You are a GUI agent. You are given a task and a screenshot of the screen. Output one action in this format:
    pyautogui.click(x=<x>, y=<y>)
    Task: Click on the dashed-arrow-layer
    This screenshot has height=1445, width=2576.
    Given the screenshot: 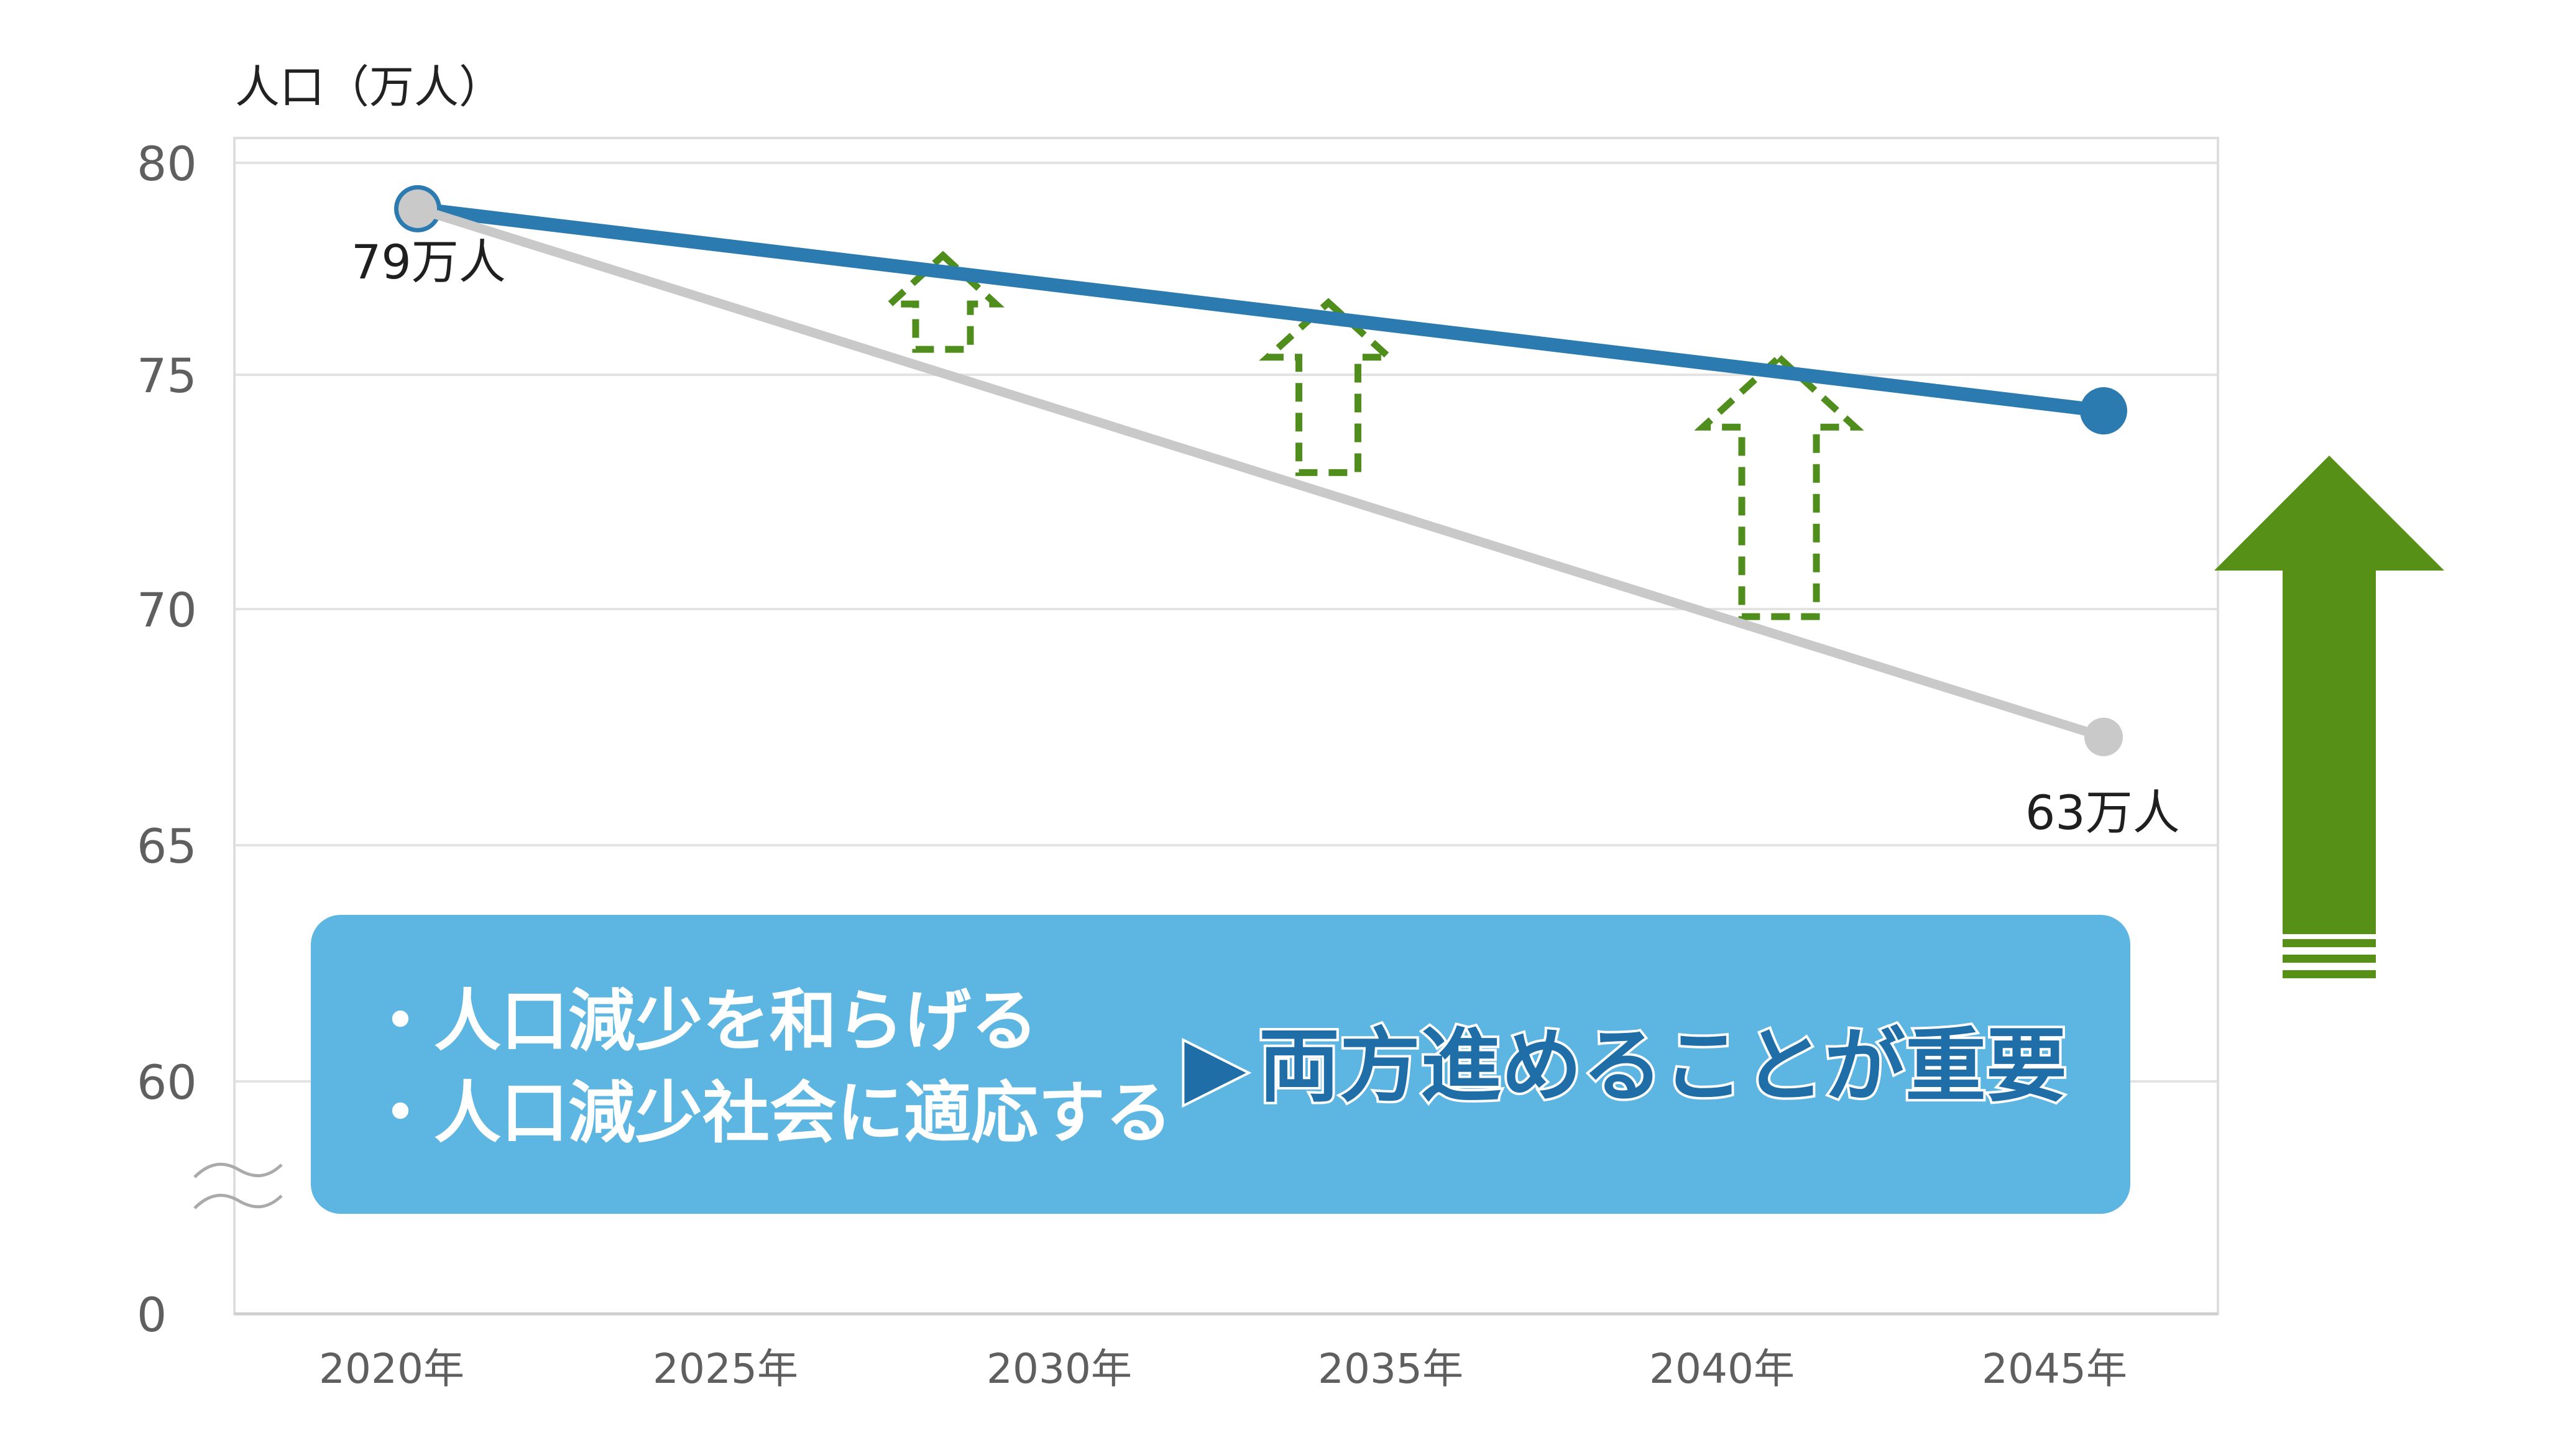 What is the action you would take?
    pyautogui.click(x=1372, y=435)
    